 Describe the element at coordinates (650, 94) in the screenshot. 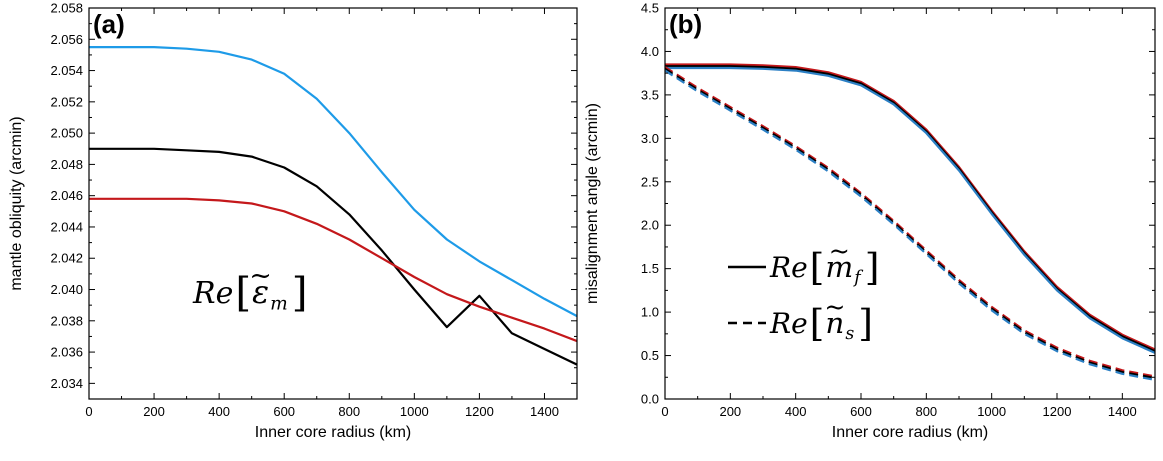

I see `y-tick-label: 3.5` at that location.